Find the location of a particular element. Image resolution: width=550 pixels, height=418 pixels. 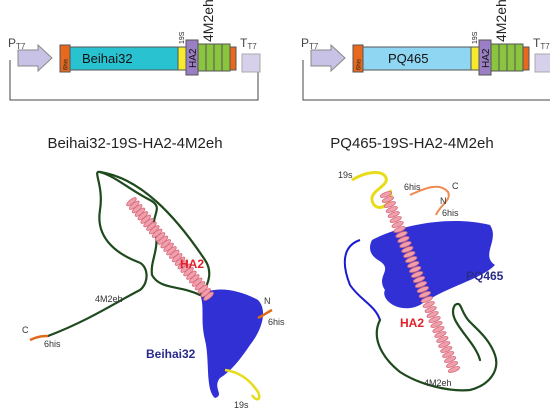

structure-title: PQ465-19S-HA2-4M2eh is located at coordinates (411, 143).